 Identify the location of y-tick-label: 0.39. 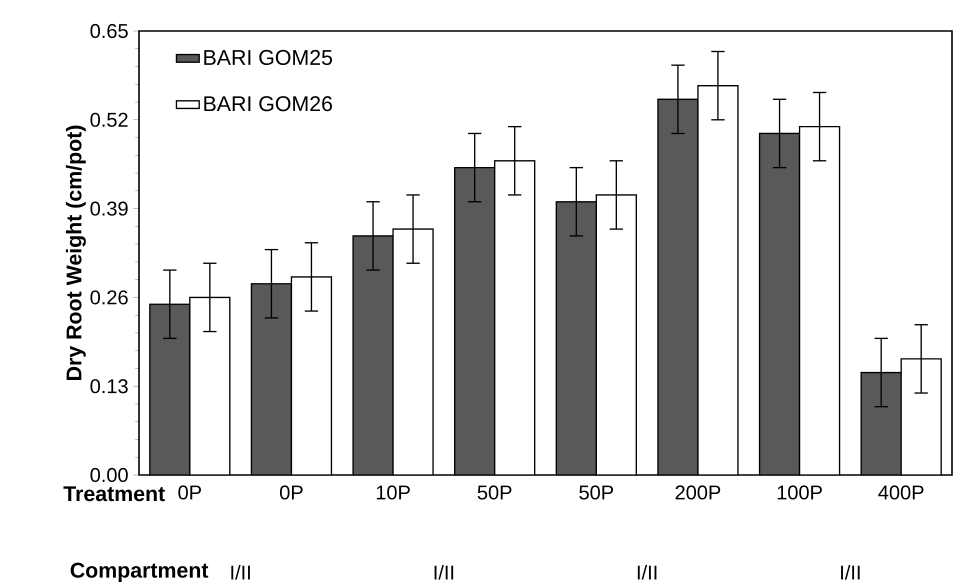
(109, 209).